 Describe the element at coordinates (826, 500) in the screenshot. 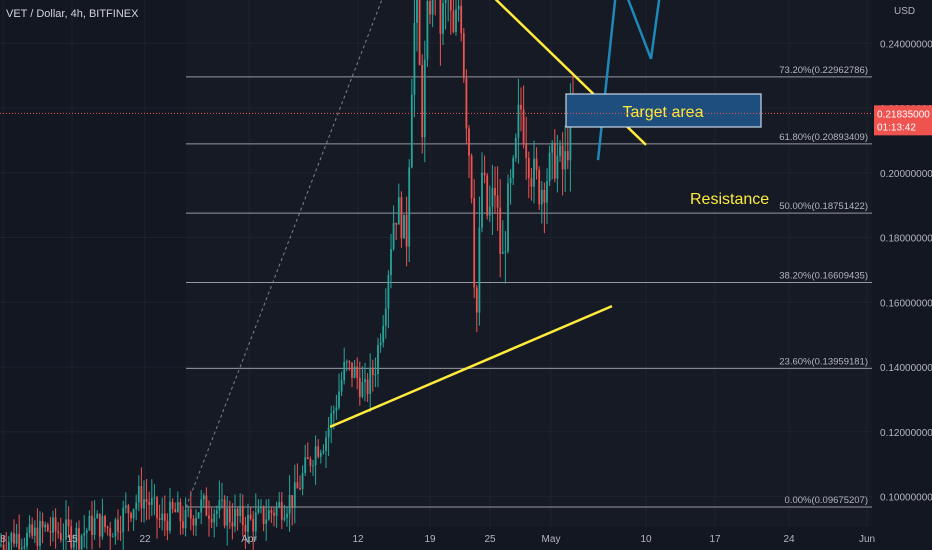

I see `fib-label: 0.00%(0.09675207)` at that location.